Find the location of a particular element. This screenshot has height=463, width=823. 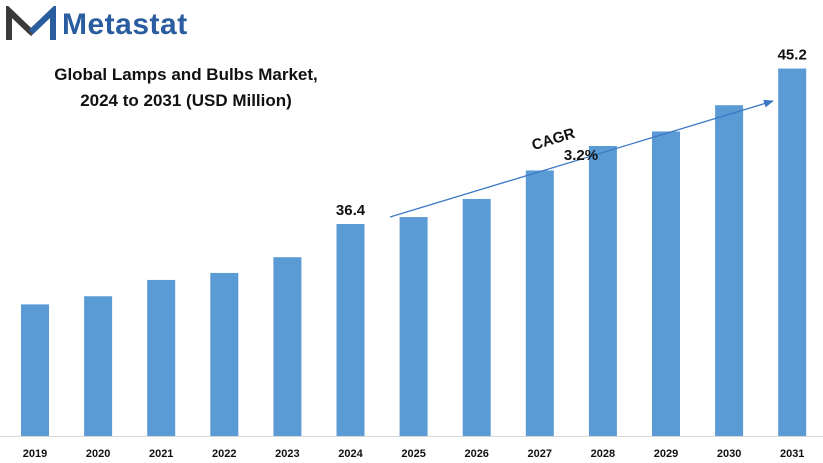

cagr-trend-arrow is located at coordinates (581, 158).